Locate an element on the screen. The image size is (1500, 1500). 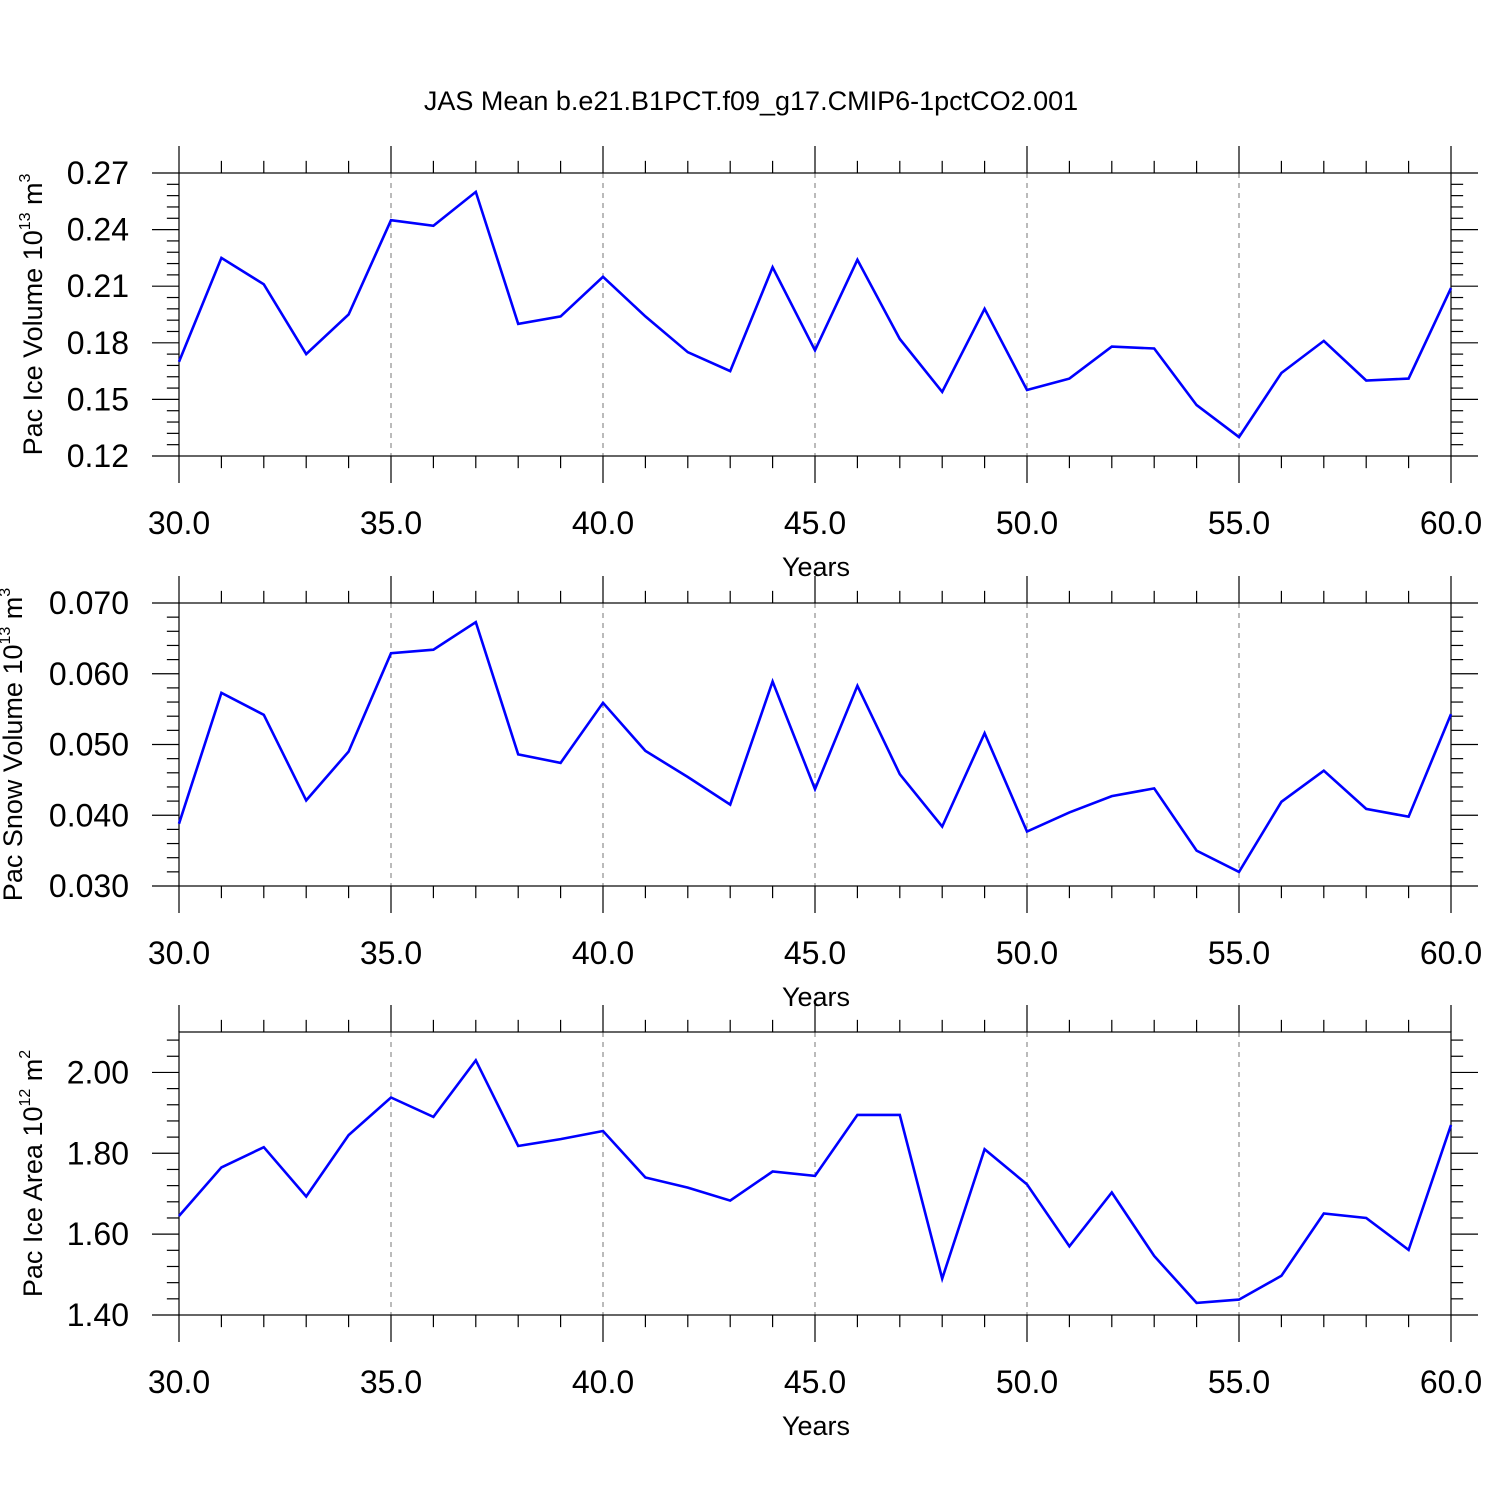
y-tick-label: 1.60 is located at coordinates (98, 1234).